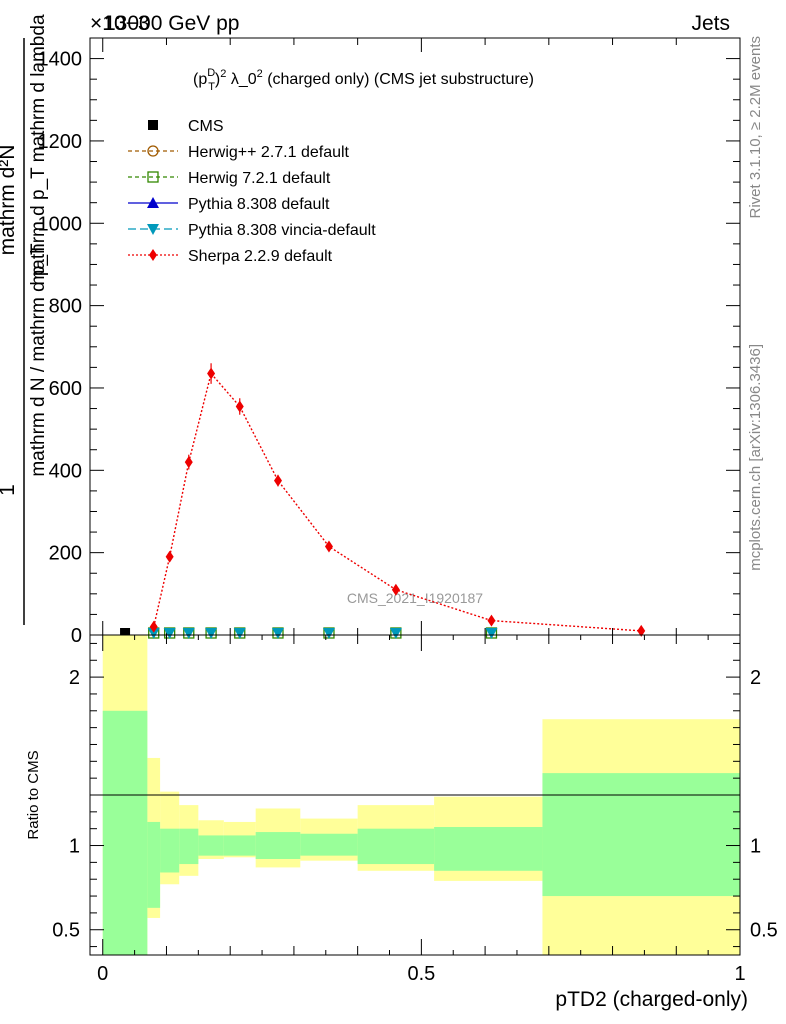 This screenshot has width=786, height=1024. What do you see at coordinates (755, 127) in the screenshot?
I see `rivet-label: Rivet 3.1.10, ≥ 2.2M events` at bounding box center [755, 127].